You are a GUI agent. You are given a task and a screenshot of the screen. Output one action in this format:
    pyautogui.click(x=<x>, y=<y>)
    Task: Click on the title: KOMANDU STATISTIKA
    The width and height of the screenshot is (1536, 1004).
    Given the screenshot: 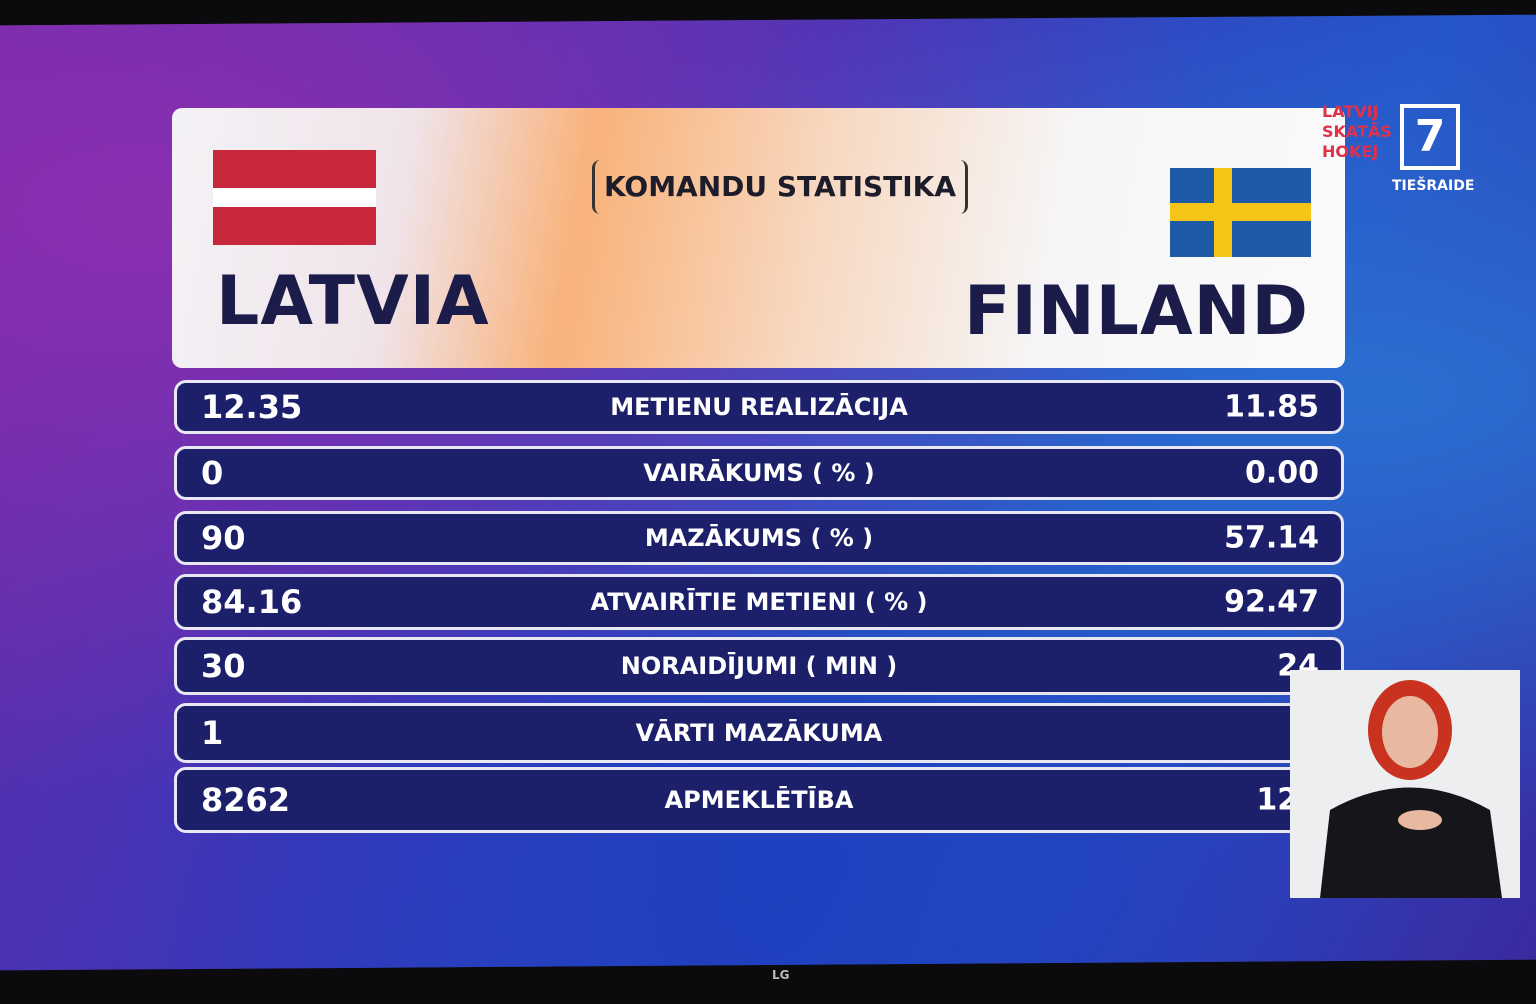 What is the action you would take?
    pyautogui.click(x=780, y=187)
    